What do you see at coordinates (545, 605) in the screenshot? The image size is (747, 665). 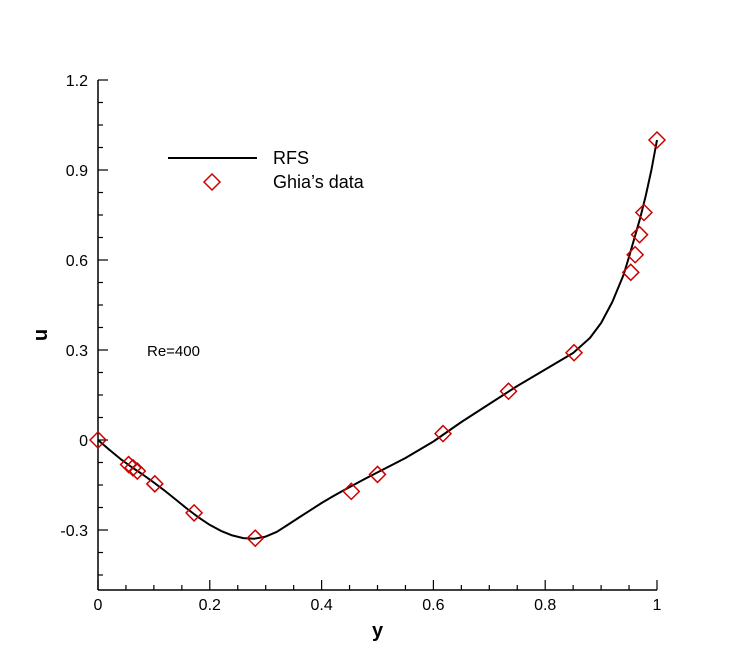 I see `x-tick-label: 0.8` at bounding box center [545, 605].